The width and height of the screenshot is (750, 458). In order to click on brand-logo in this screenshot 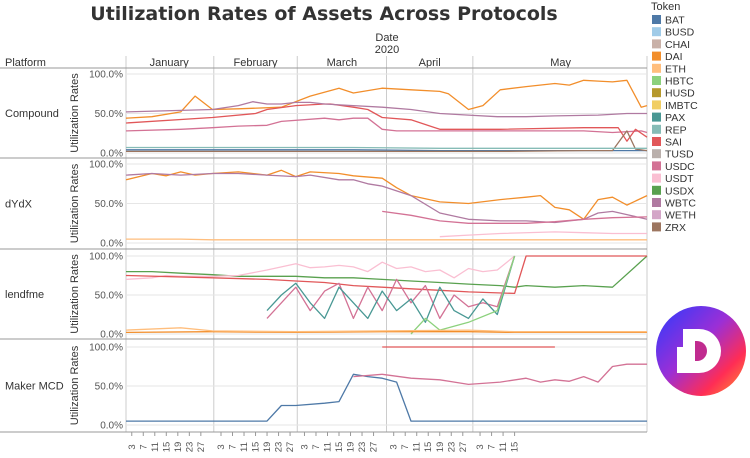, I will do `click(701, 351)`.